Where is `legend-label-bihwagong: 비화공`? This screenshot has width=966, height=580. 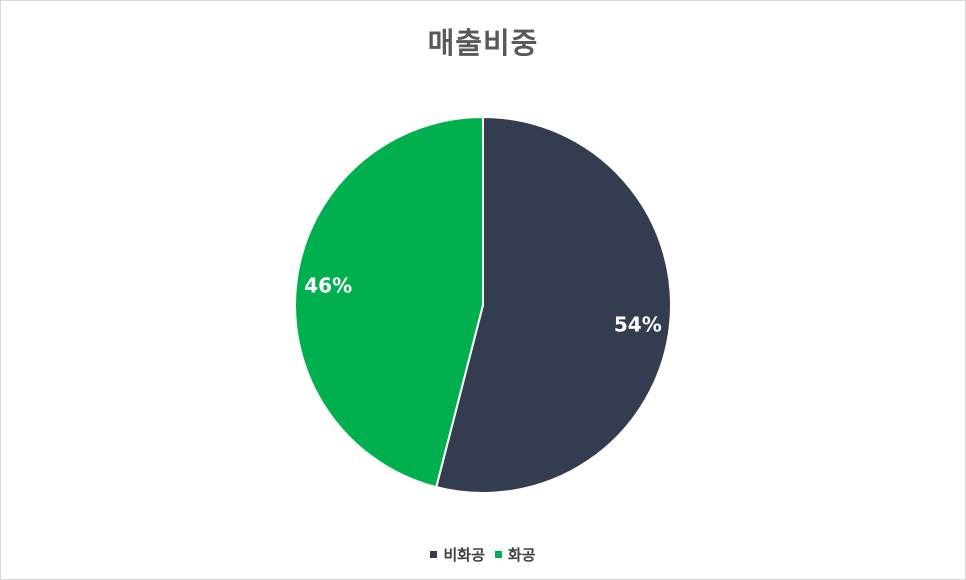 legend-label-bihwagong: 비화공 is located at coordinates (464, 555).